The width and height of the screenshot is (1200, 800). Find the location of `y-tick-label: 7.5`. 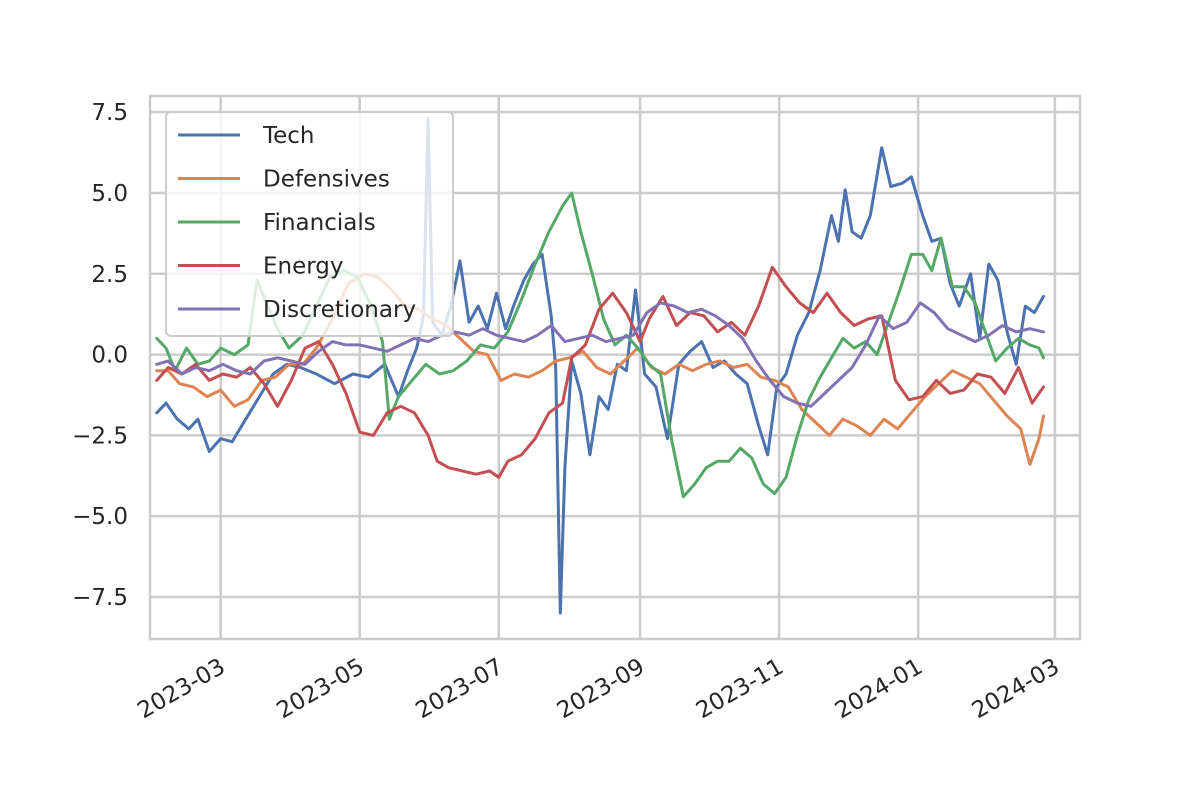

y-tick-label: 7.5 is located at coordinates (109, 113).